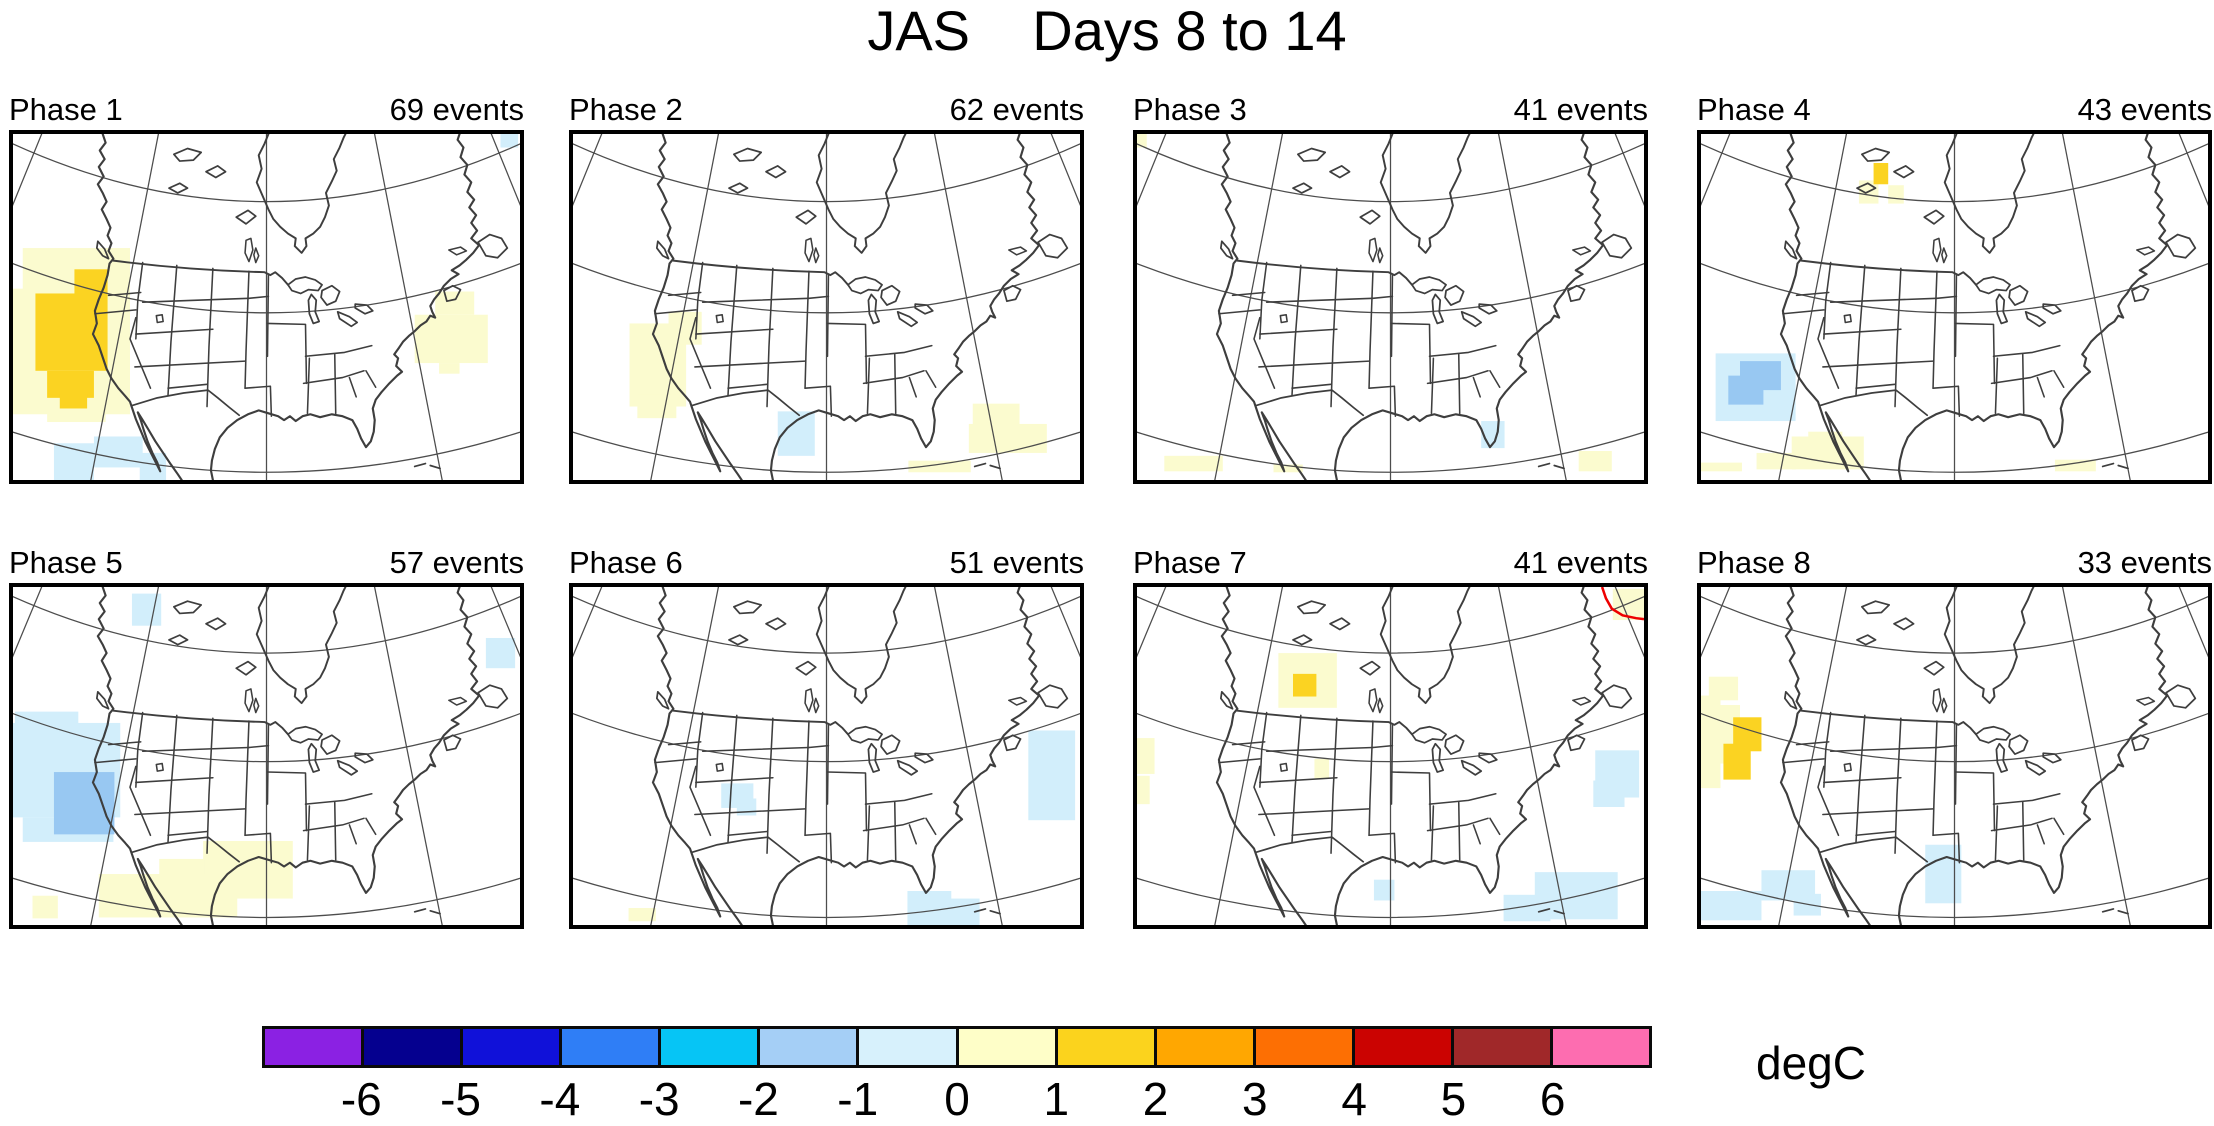 Image resolution: width=2214 pixels, height=1126 pixels. What do you see at coordinates (1754, 109) in the screenshot?
I see `phase-label: Phase 4` at bounding box center [1754, 109].